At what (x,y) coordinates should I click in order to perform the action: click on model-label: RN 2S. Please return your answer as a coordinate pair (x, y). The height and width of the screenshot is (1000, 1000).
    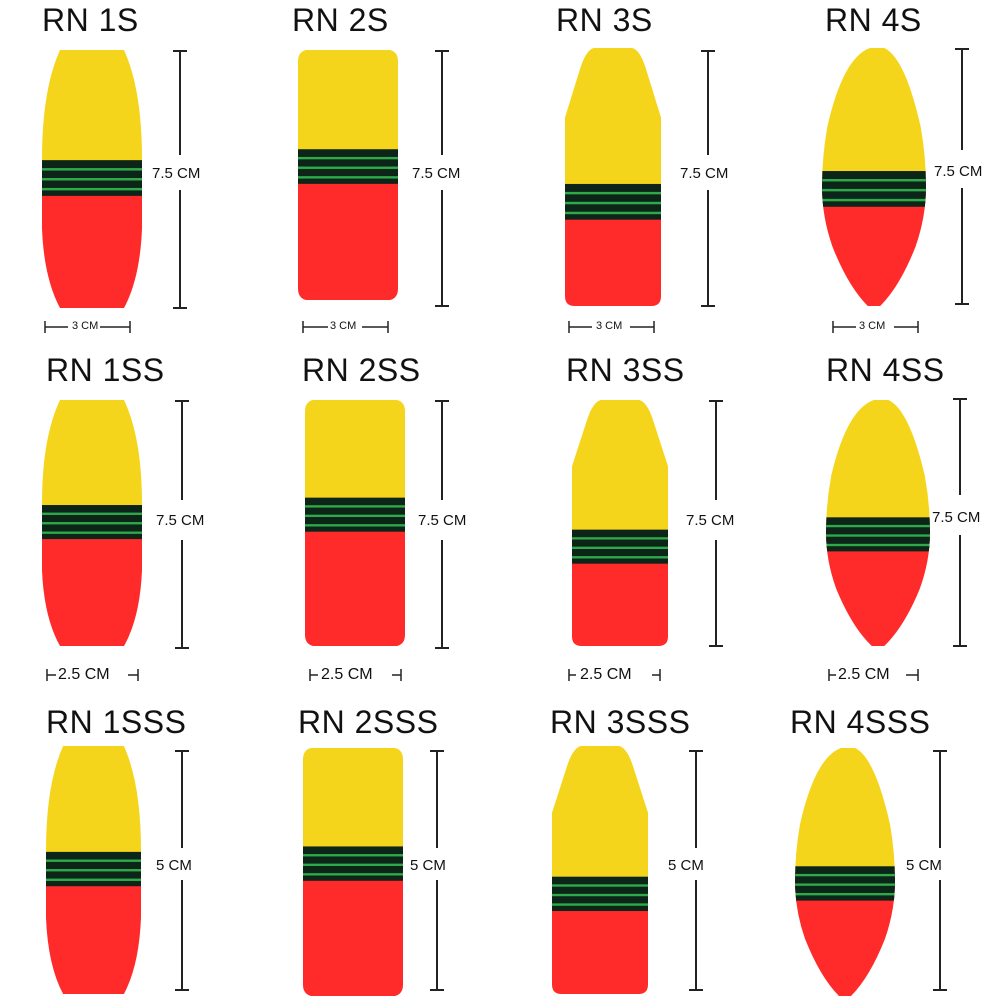
    Looking at the image, I should click on (340, 20).